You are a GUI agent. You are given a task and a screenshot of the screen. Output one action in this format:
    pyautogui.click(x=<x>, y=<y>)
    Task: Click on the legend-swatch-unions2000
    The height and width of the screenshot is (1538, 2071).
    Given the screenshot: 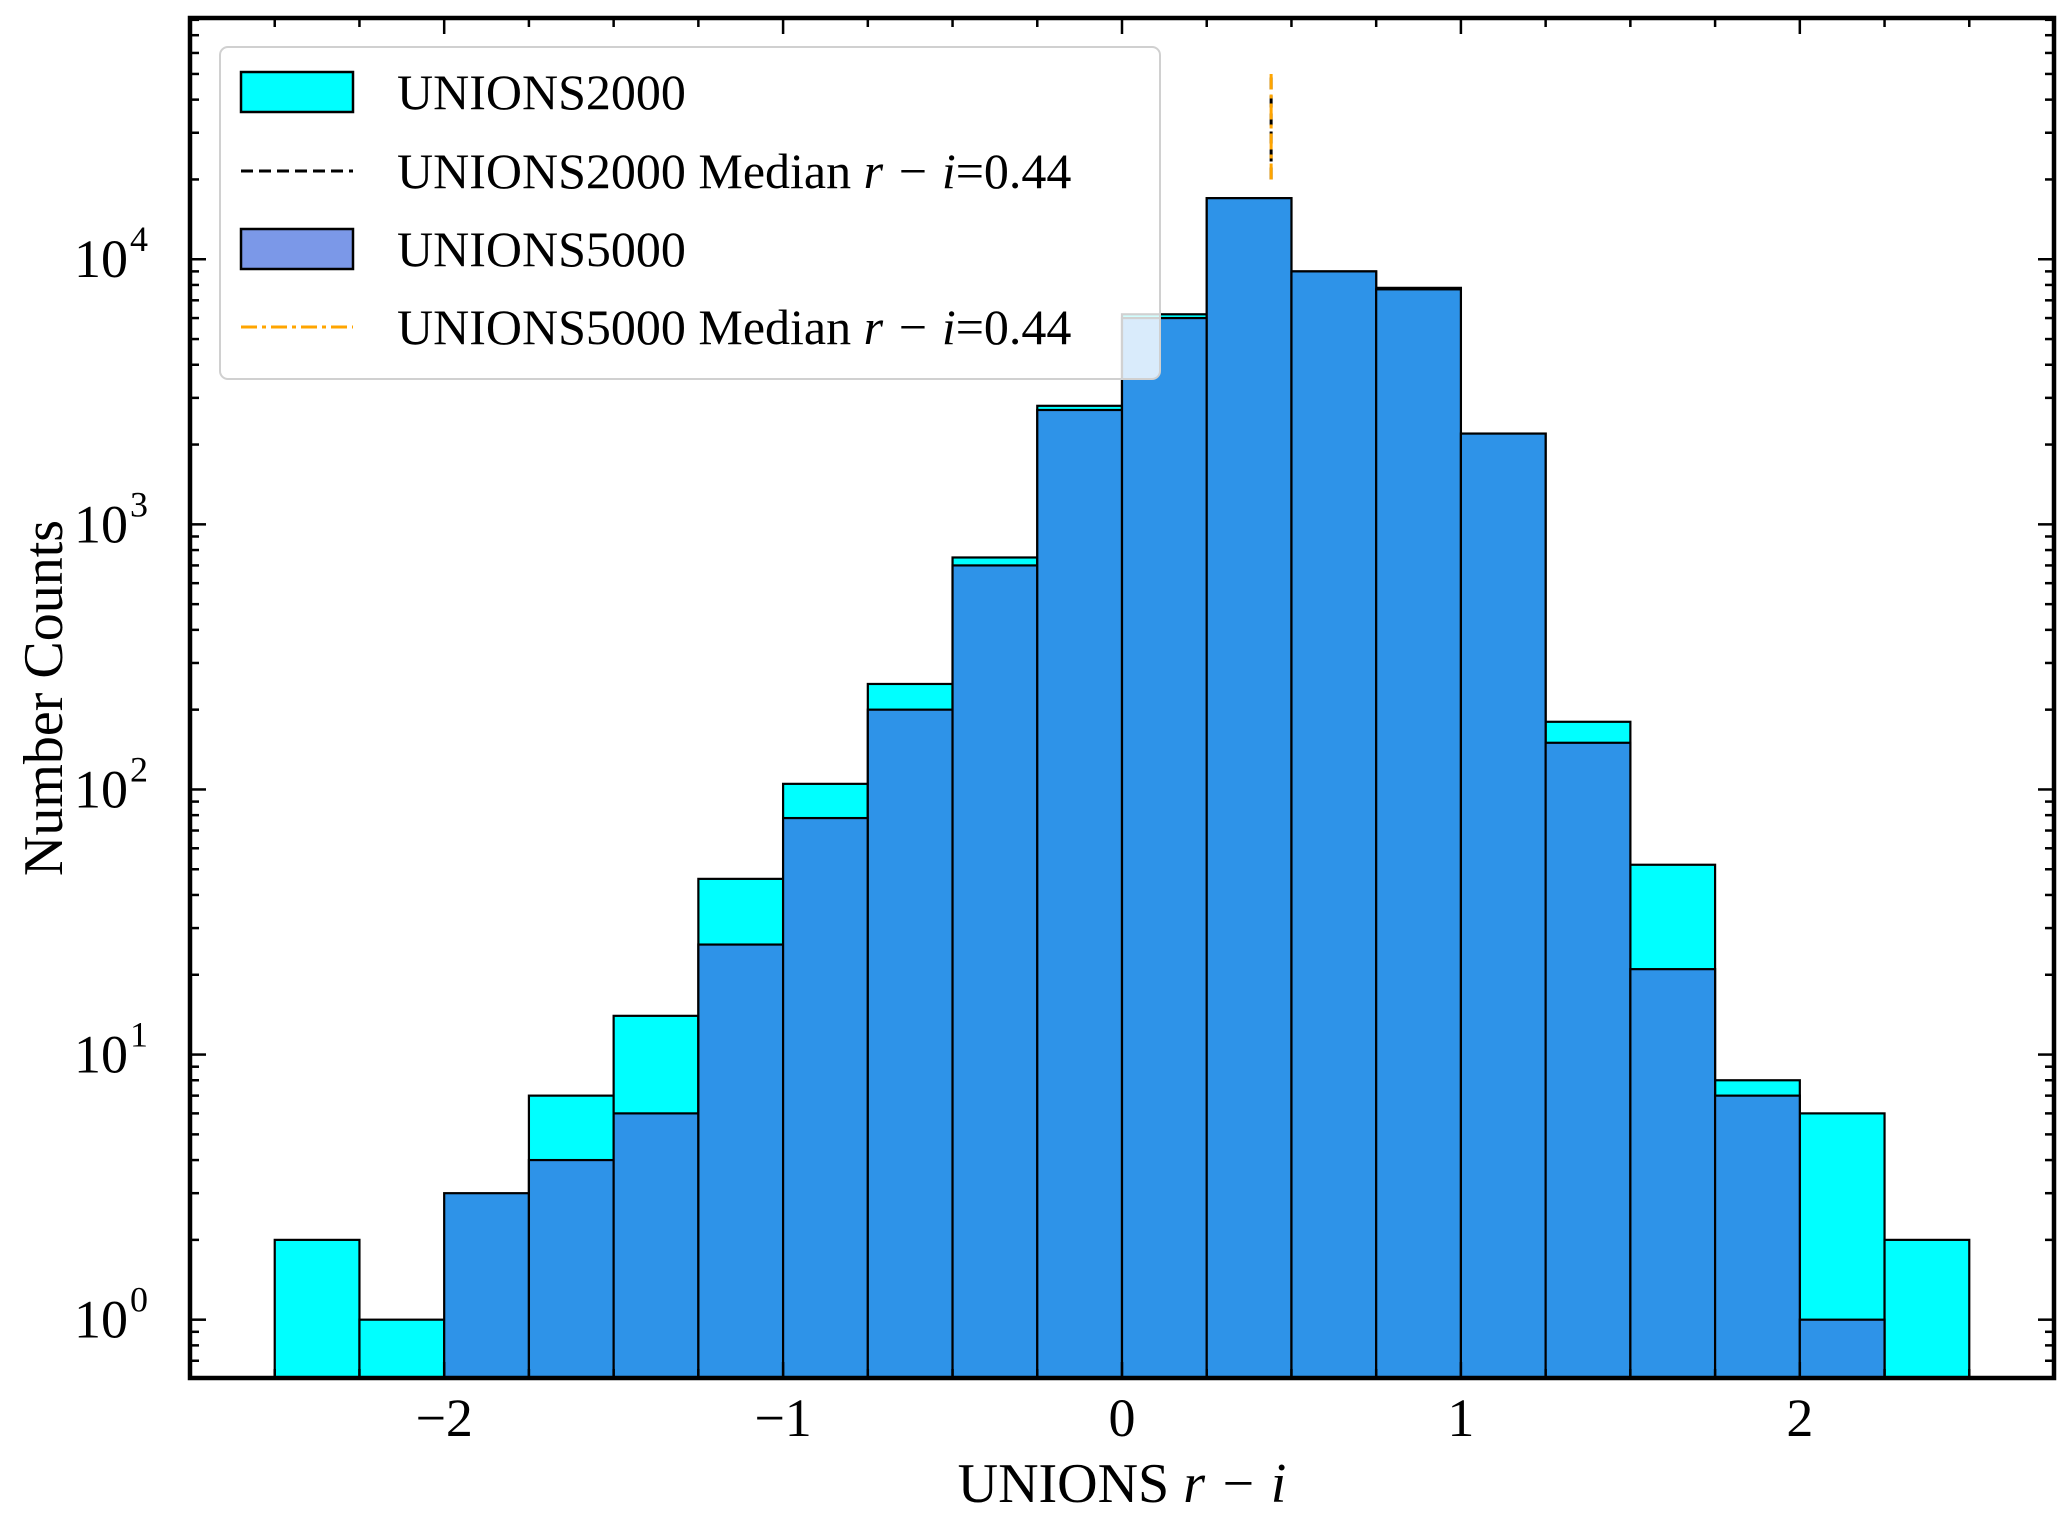 What is the action you would take?
    pyautogui.click(x=297, y=92)
    